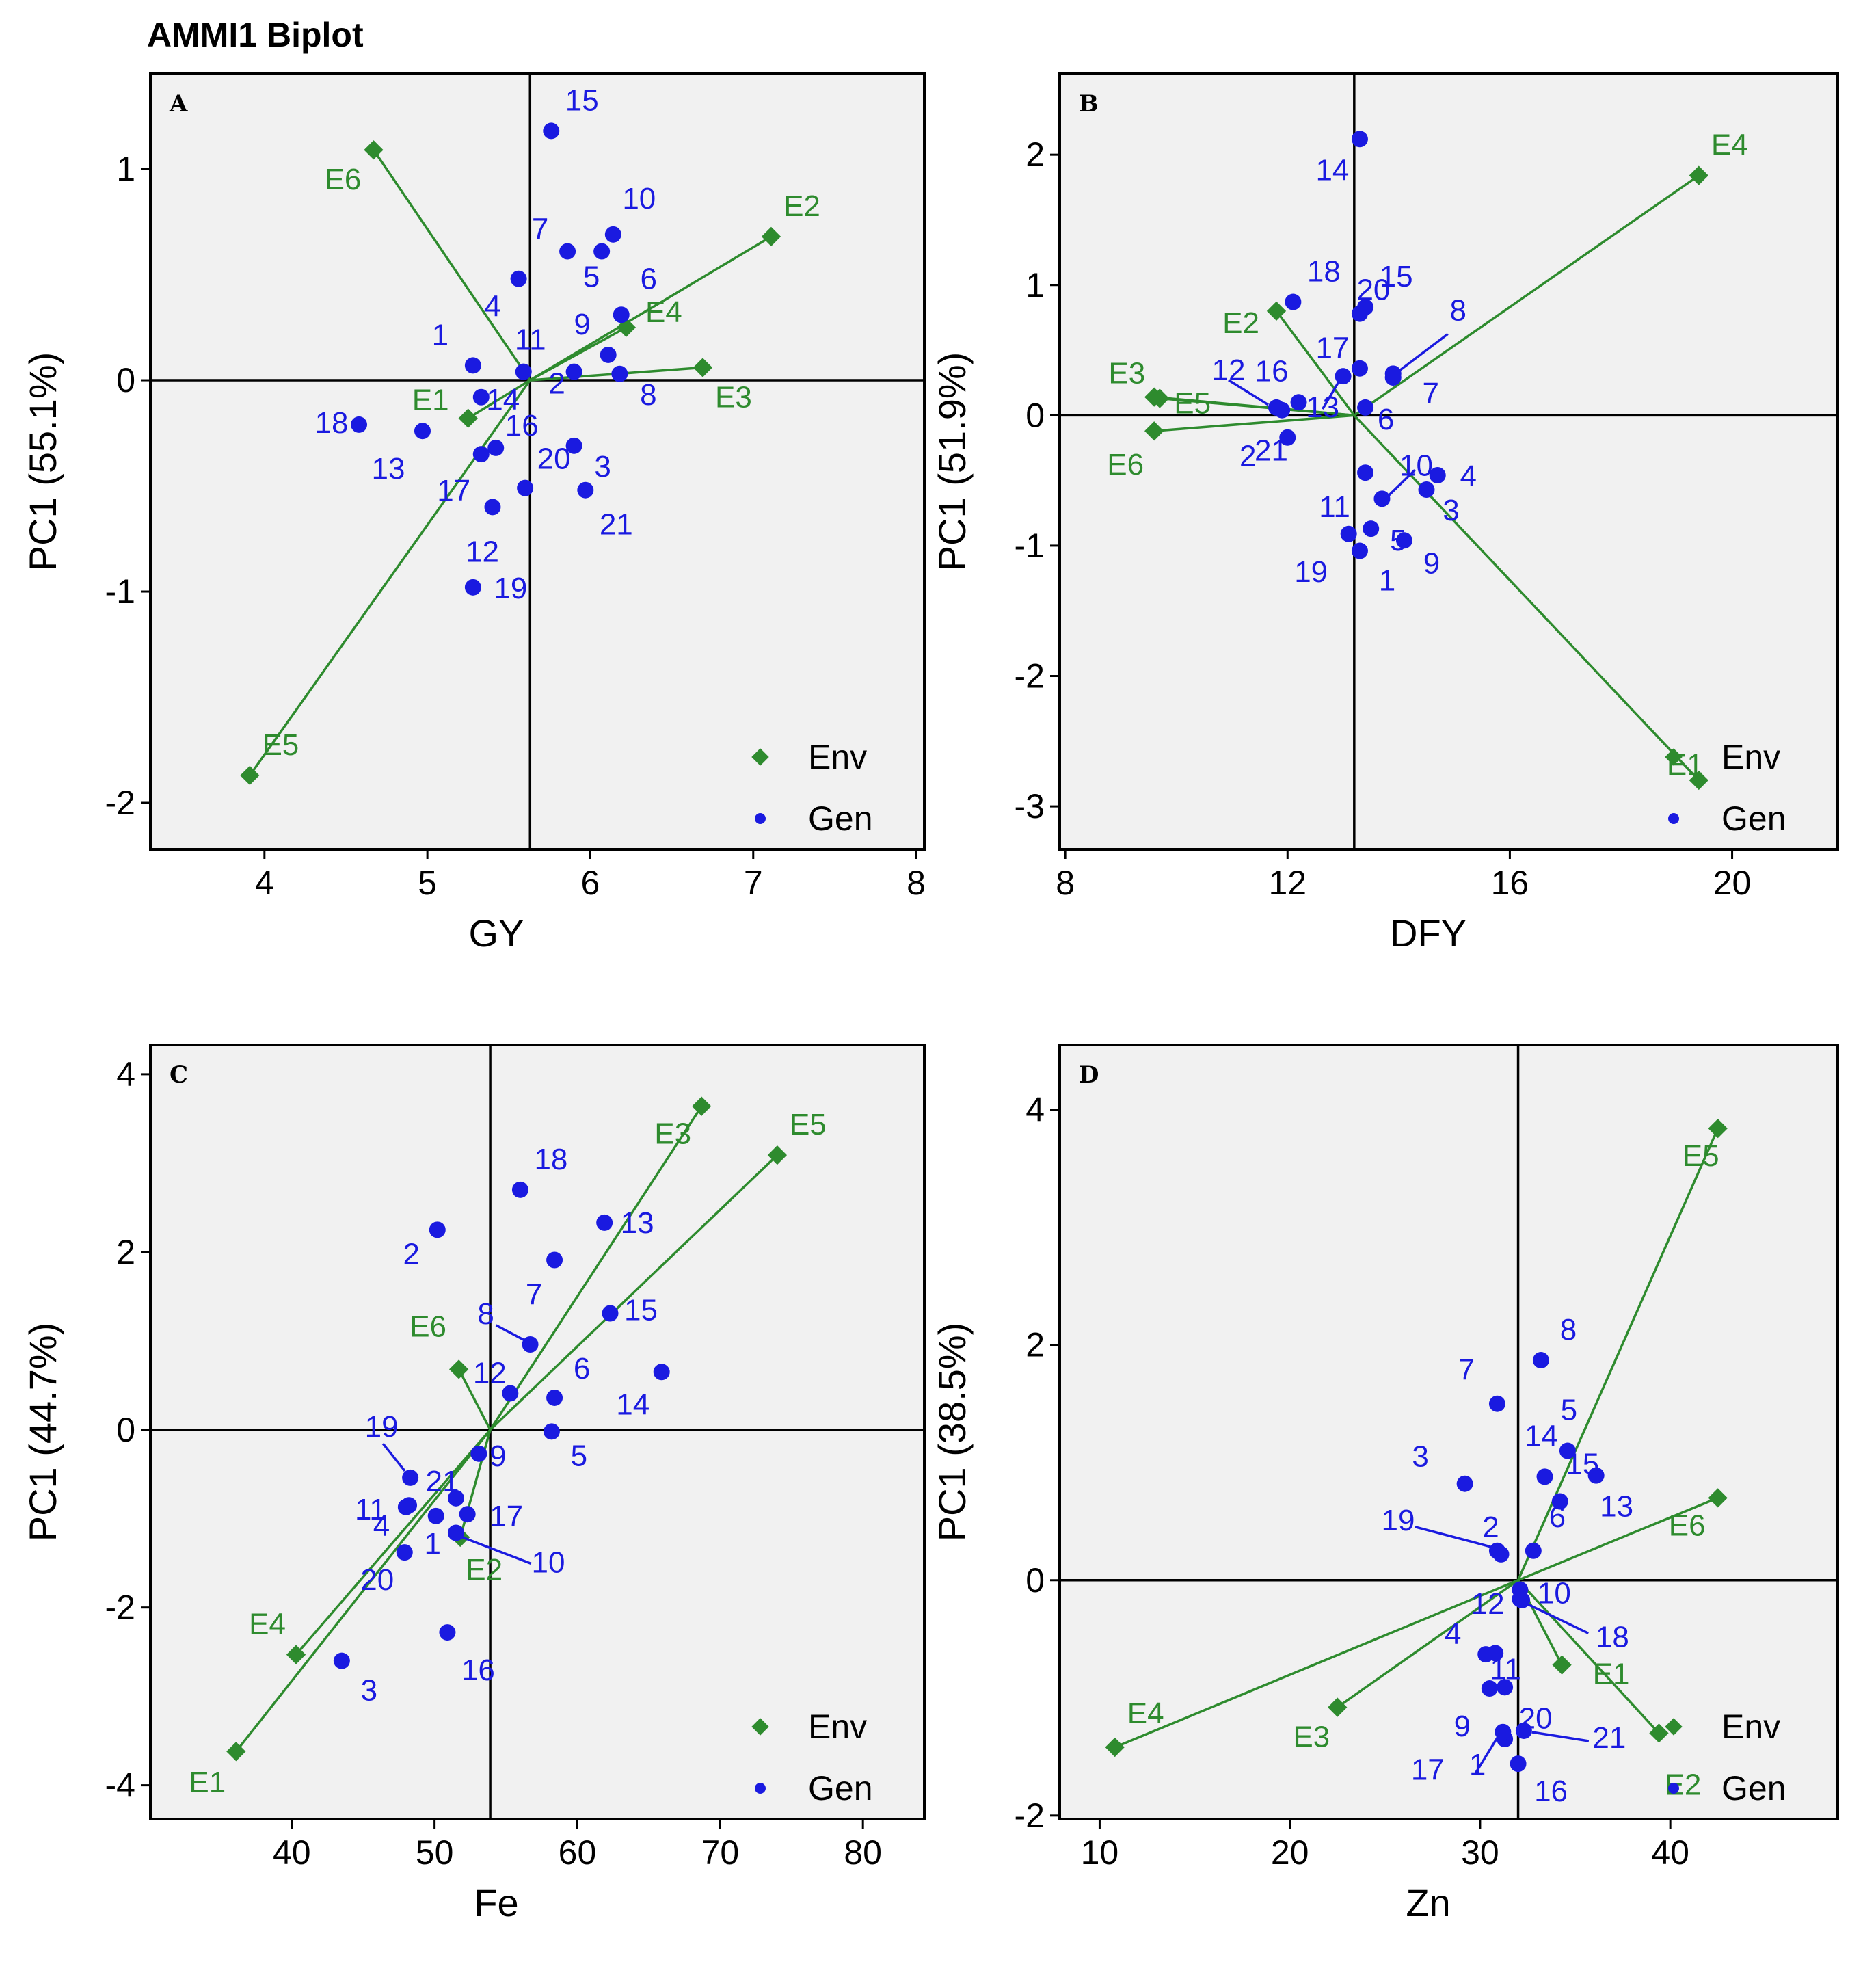  I want to click on legend-gen-marker, so click(760, 1788).